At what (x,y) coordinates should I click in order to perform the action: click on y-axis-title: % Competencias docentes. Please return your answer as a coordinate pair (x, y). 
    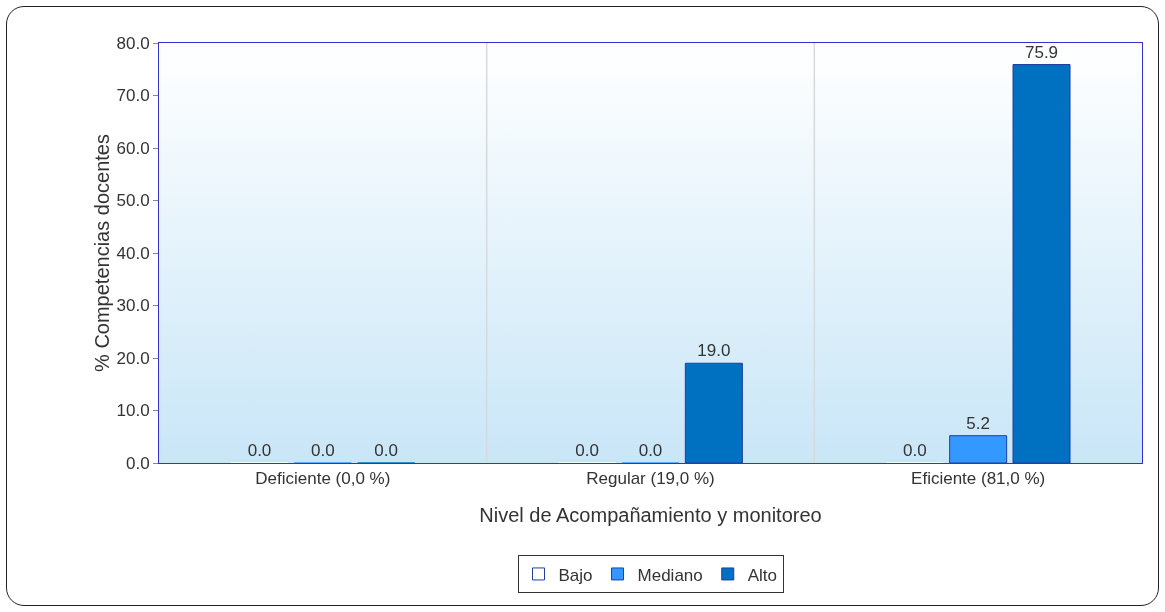
    Looking at the image, I should click on (102, 253).